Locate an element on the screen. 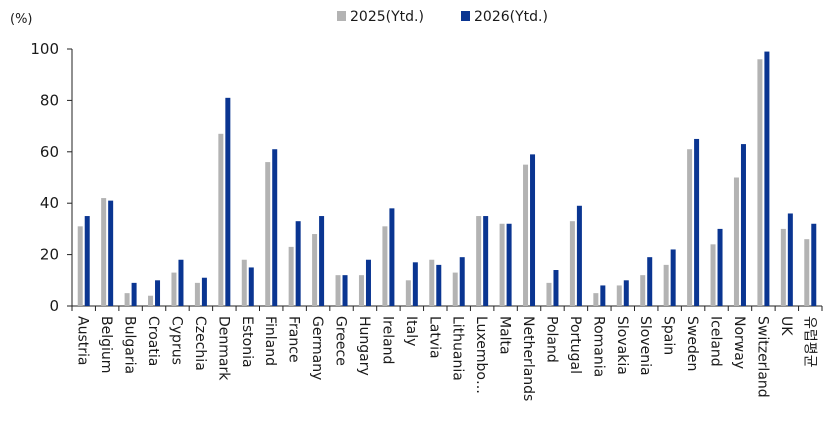 This screenshot has height=421, width=827. x-category-label: UK is located at coordinates (786, 326).